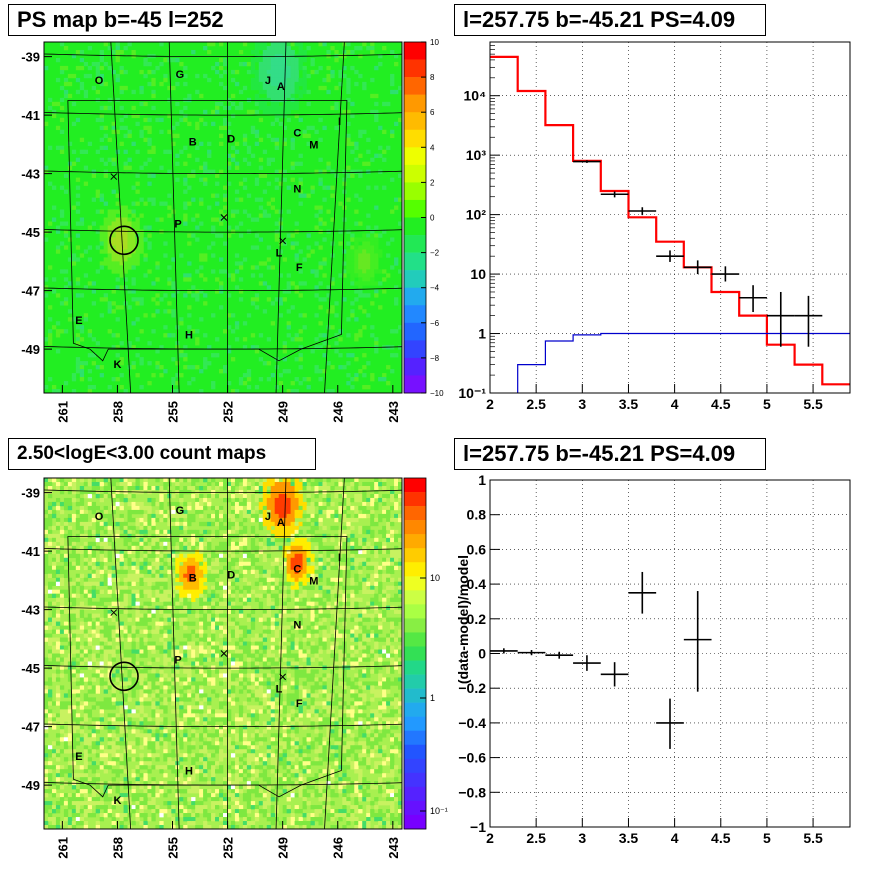 Image resolution: width=896 pixels, height=872 pixels. I want to click on colorbar-tick-label: 10, so click(434, 42).